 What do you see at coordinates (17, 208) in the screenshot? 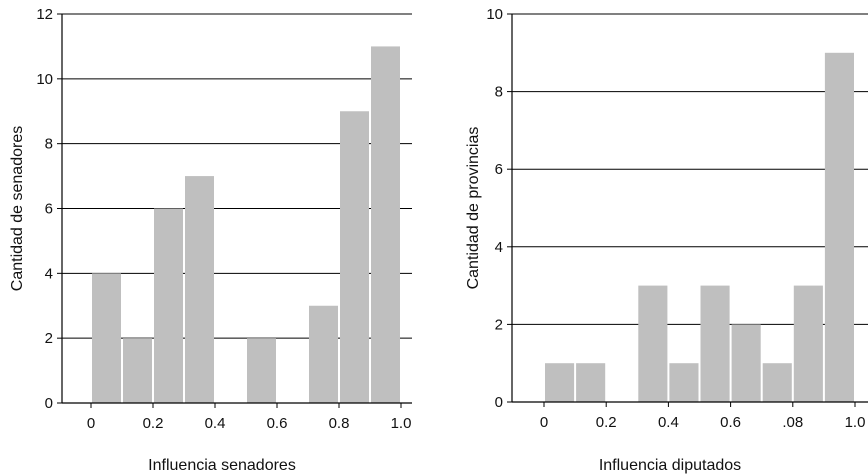
I see `y-axis-title: Cantidad de senadores` at bounding box center [17, 208].